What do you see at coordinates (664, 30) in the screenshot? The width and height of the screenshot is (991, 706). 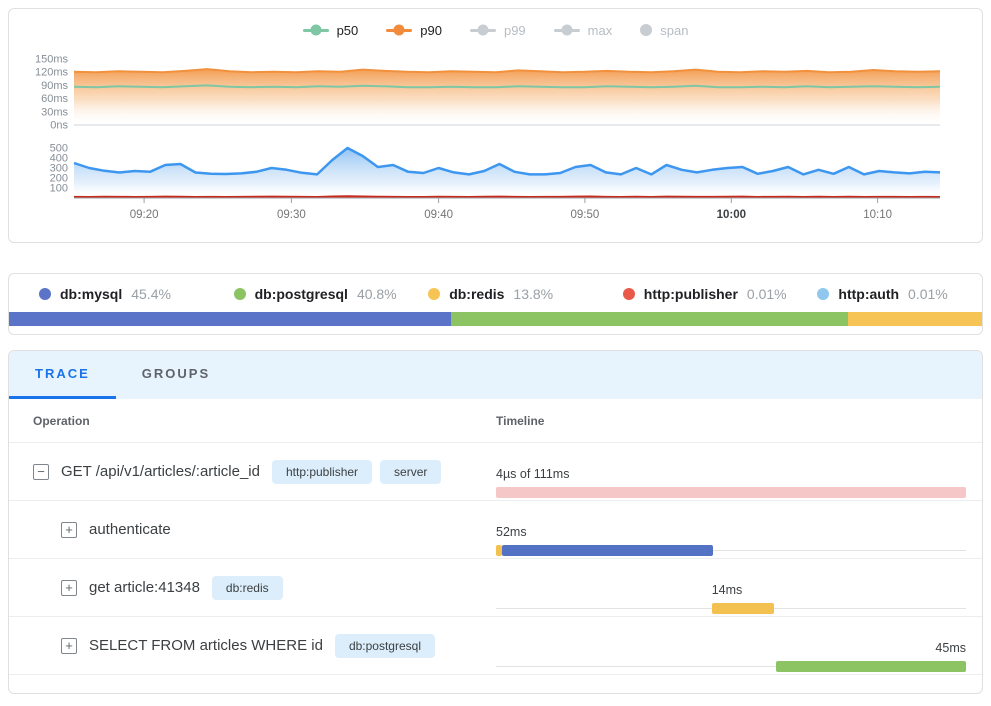 I see `legend-item-span: span` at bounding box center [664, 30].